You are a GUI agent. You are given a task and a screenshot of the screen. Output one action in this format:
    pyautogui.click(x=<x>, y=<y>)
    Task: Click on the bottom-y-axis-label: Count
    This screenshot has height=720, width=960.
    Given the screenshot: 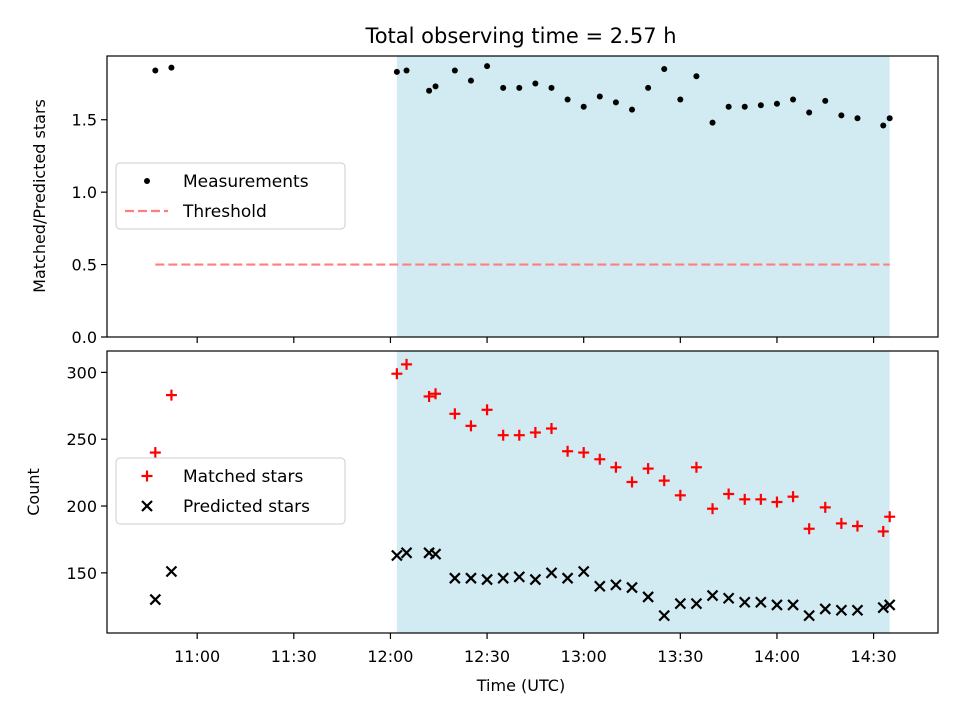 What is the action you would take?
    pyautogui.click(x=33, y=492)
    